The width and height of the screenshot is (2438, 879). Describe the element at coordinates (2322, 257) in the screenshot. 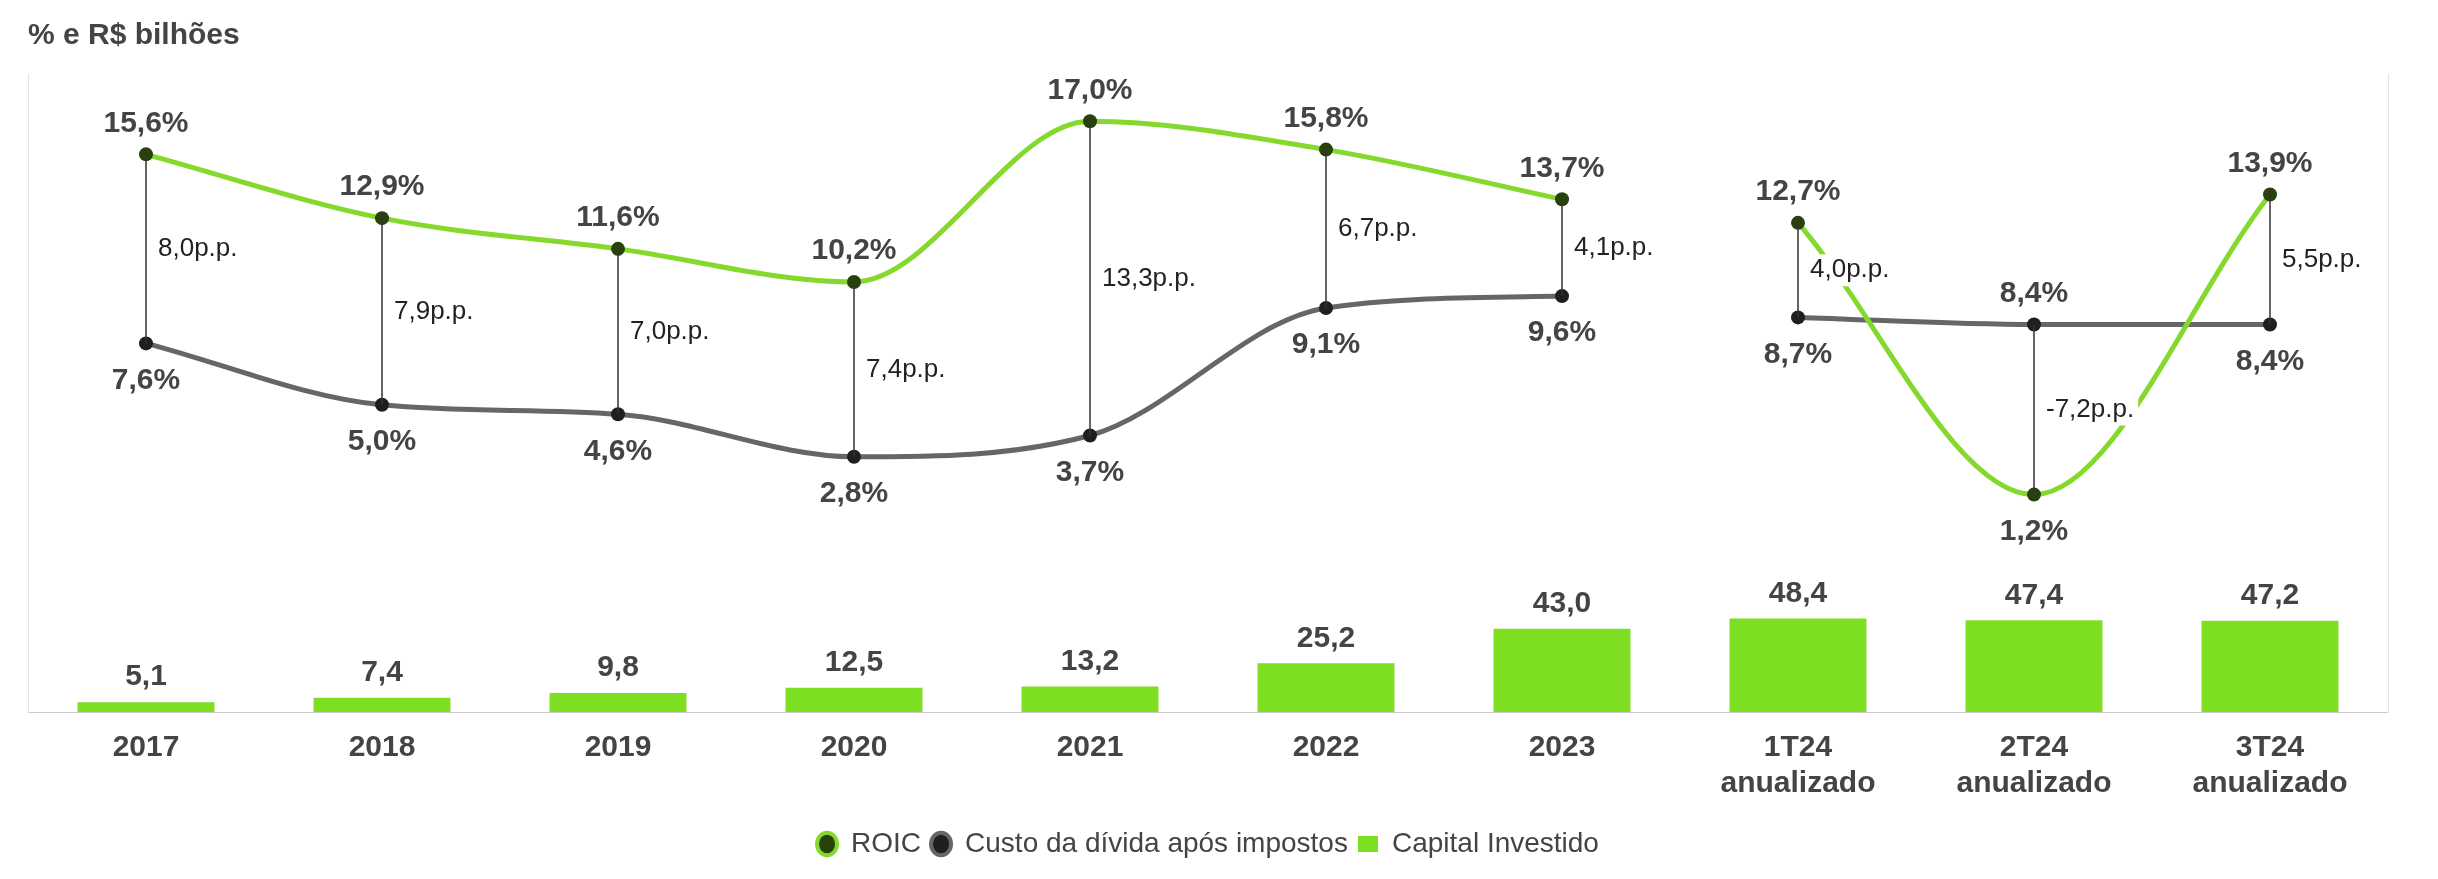

I see `annotation: 5,5p.p.` at that location.